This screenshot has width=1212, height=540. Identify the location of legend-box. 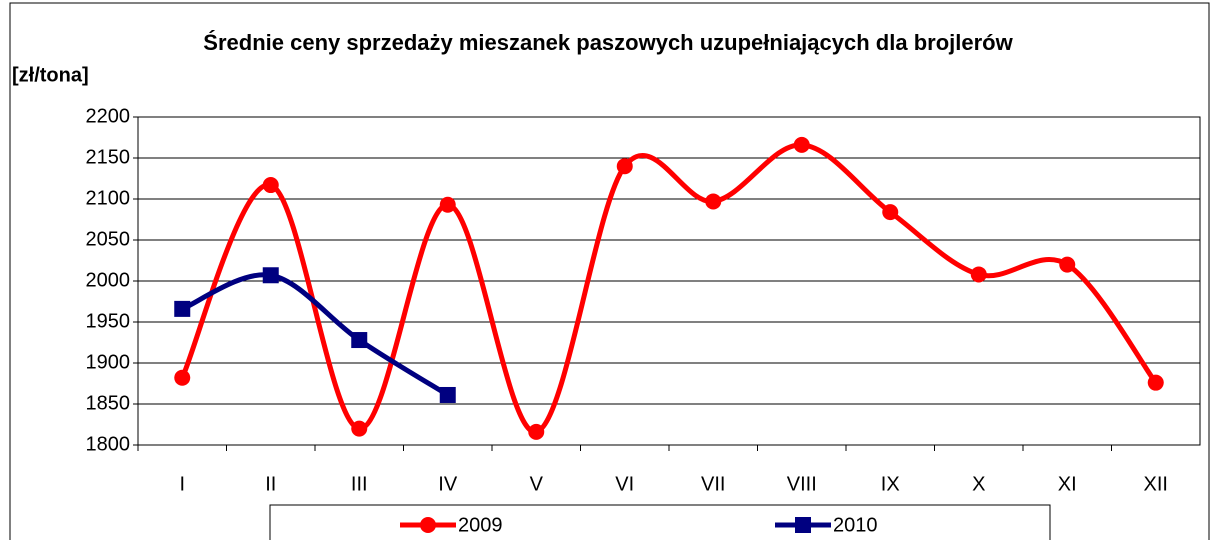
(660, 522).